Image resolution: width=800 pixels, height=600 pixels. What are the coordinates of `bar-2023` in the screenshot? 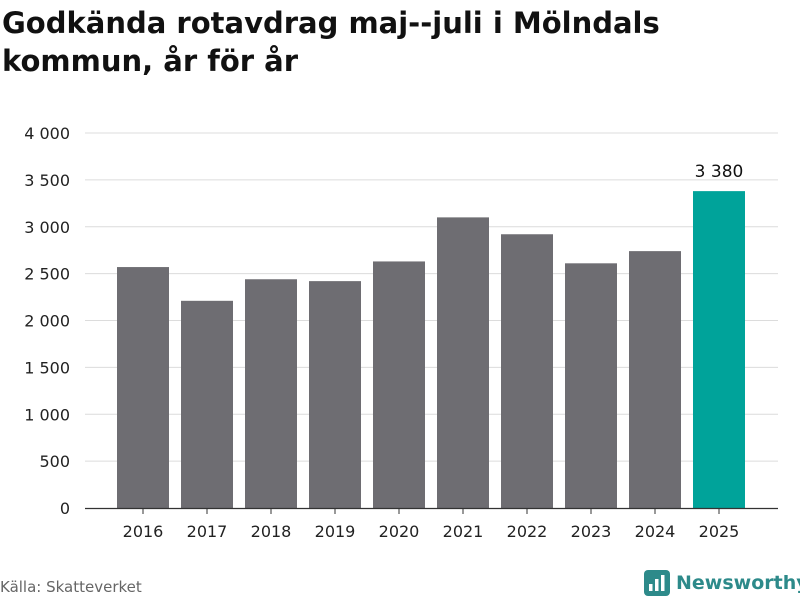 It's located at (591, 385).